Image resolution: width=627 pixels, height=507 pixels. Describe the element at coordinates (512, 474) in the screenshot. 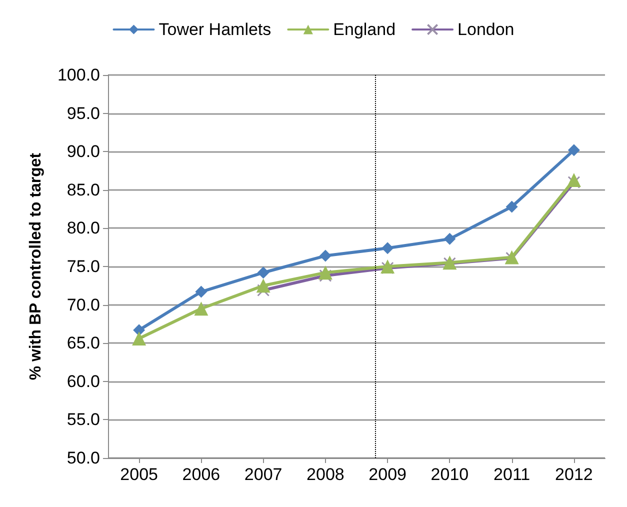

I see `x-tick-label: 2011` at that location.